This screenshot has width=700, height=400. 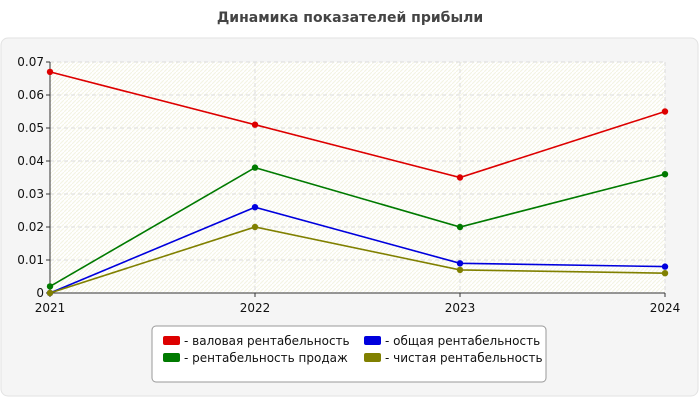 I want to click on legend-label: - валовая рентабельность, so click(x=267, y=341).